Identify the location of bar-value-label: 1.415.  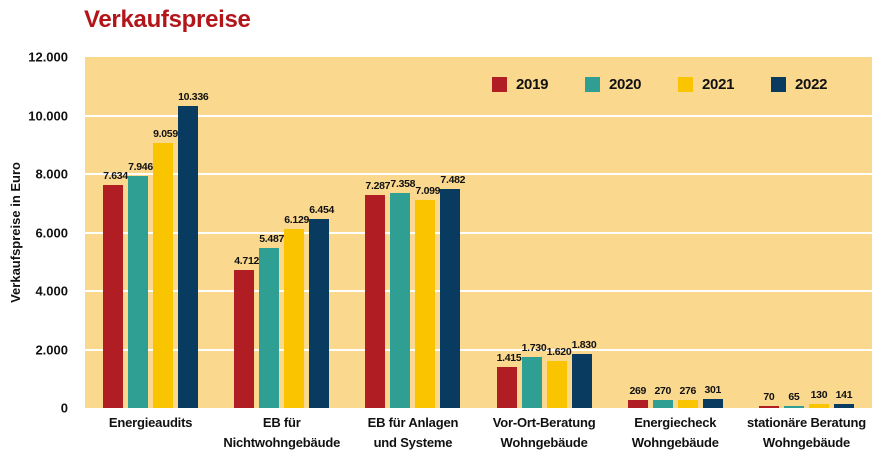
(509, 357).